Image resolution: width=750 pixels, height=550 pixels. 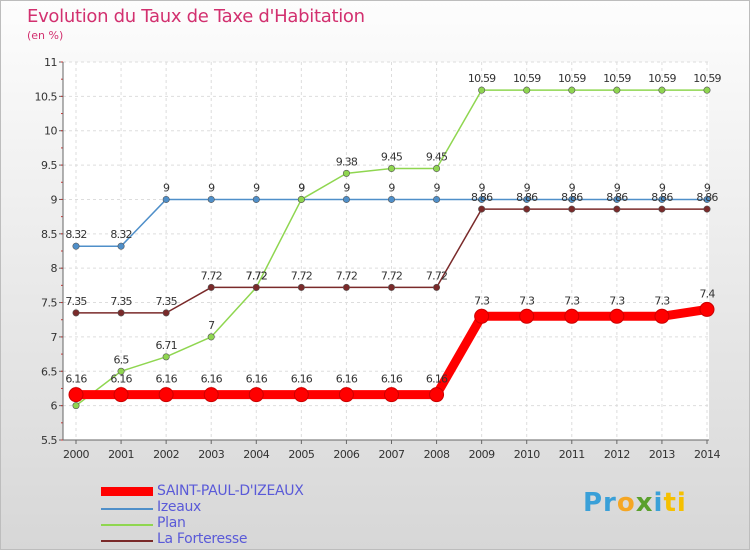 I want to click on data-label: 6.5, so click(x=122, y=359).